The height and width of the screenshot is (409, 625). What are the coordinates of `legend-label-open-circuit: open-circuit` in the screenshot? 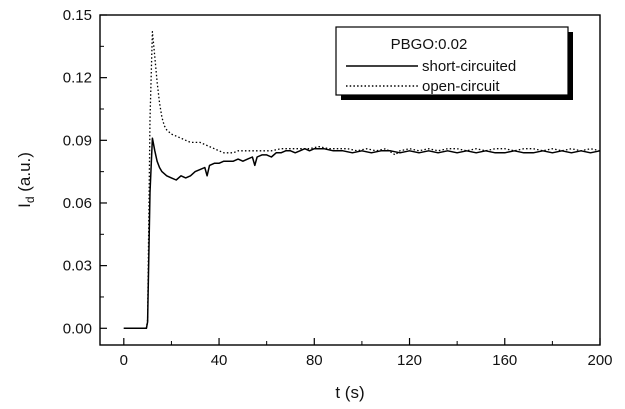 It's located at (461, 86).